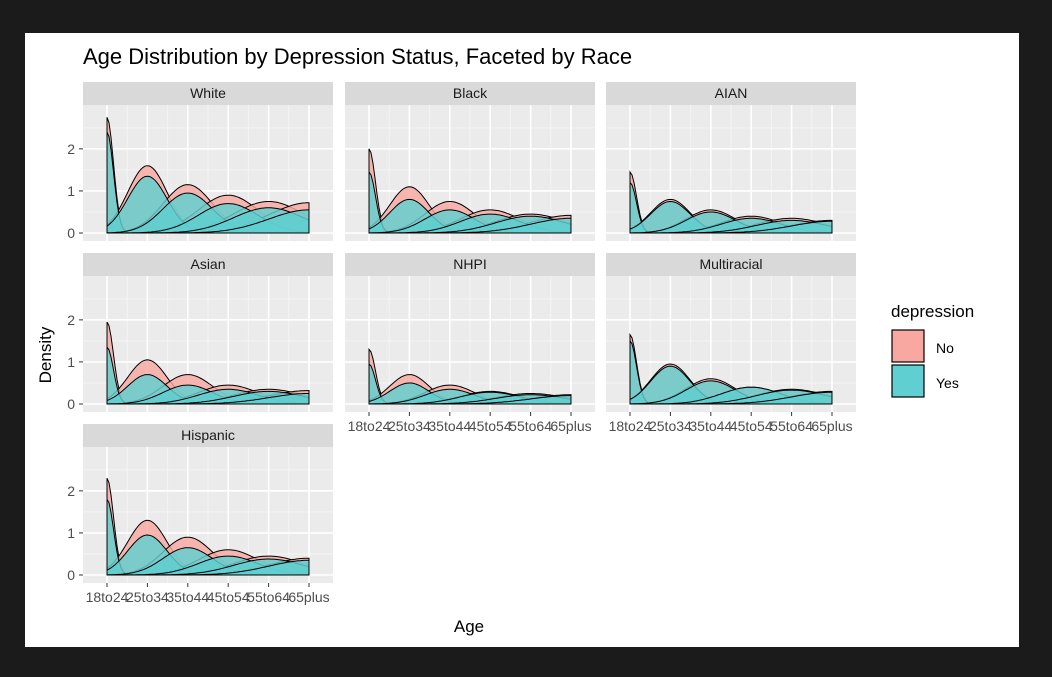  I want to click on facet-strip-label: Black, so click(470, 93).